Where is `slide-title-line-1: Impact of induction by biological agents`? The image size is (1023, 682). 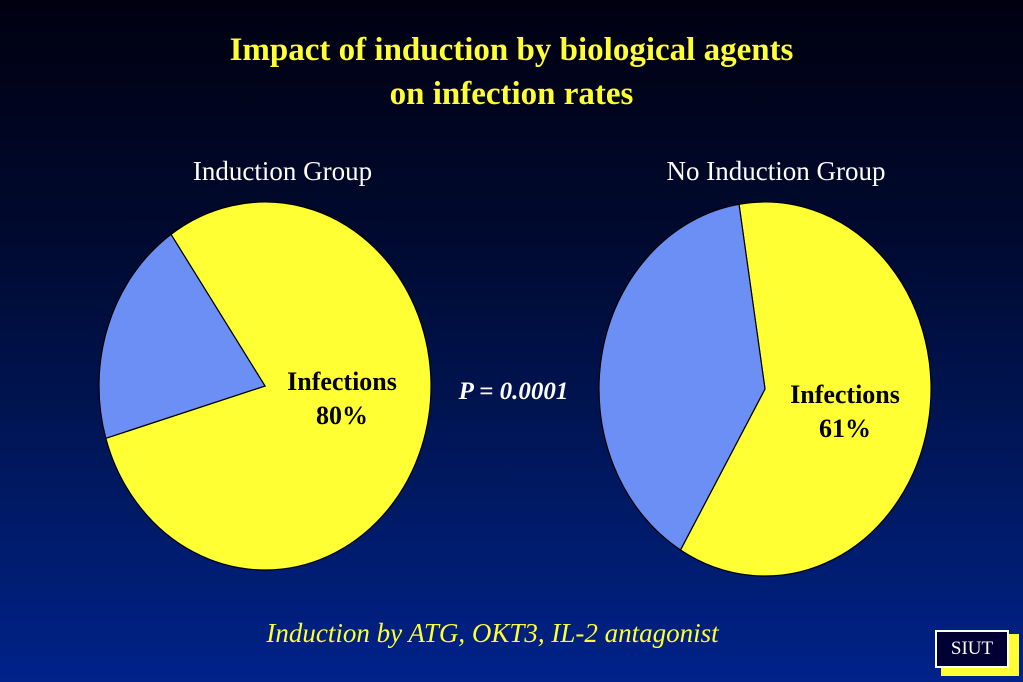 slide-title-line-1: Impact of induction by biological agents is located at coordinates (511, 50).